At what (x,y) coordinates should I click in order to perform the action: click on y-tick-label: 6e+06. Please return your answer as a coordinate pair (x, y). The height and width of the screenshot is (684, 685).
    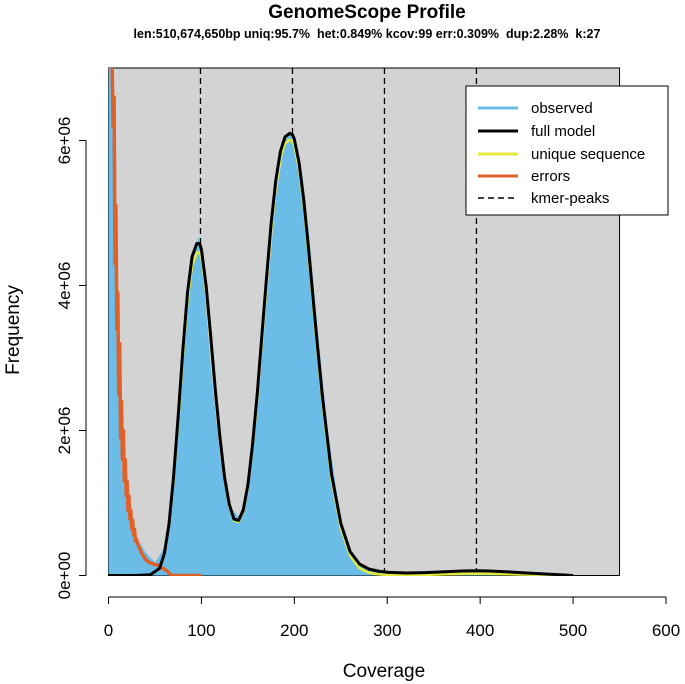
    Looking at the image, I should click on (64, 141).